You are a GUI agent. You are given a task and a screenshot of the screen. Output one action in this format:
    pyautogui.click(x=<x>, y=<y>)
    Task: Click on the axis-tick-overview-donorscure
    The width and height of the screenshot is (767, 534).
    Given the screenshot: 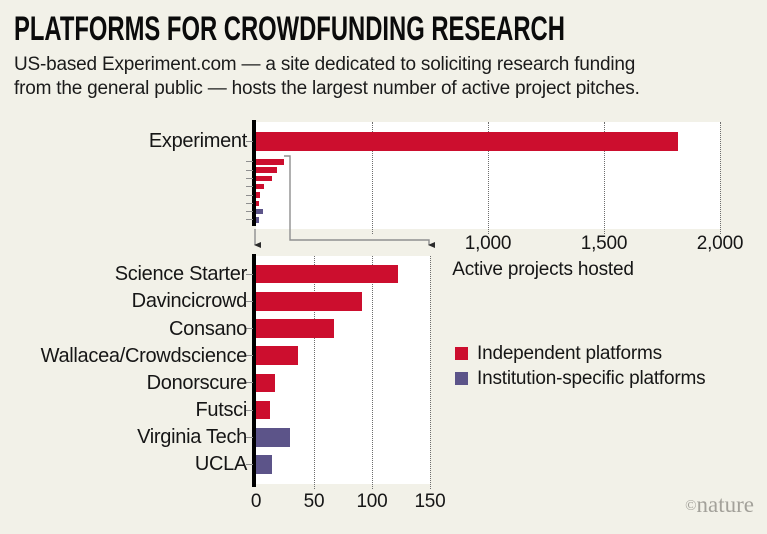 What is the action you would take?
    pyautogui.click(x=249, y=195)
    